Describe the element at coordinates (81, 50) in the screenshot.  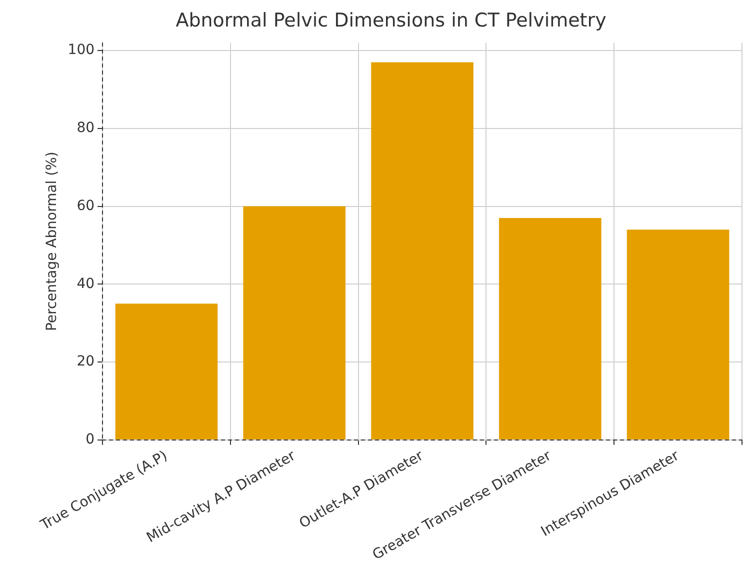
I see `y-tick-label: 100` at that location.